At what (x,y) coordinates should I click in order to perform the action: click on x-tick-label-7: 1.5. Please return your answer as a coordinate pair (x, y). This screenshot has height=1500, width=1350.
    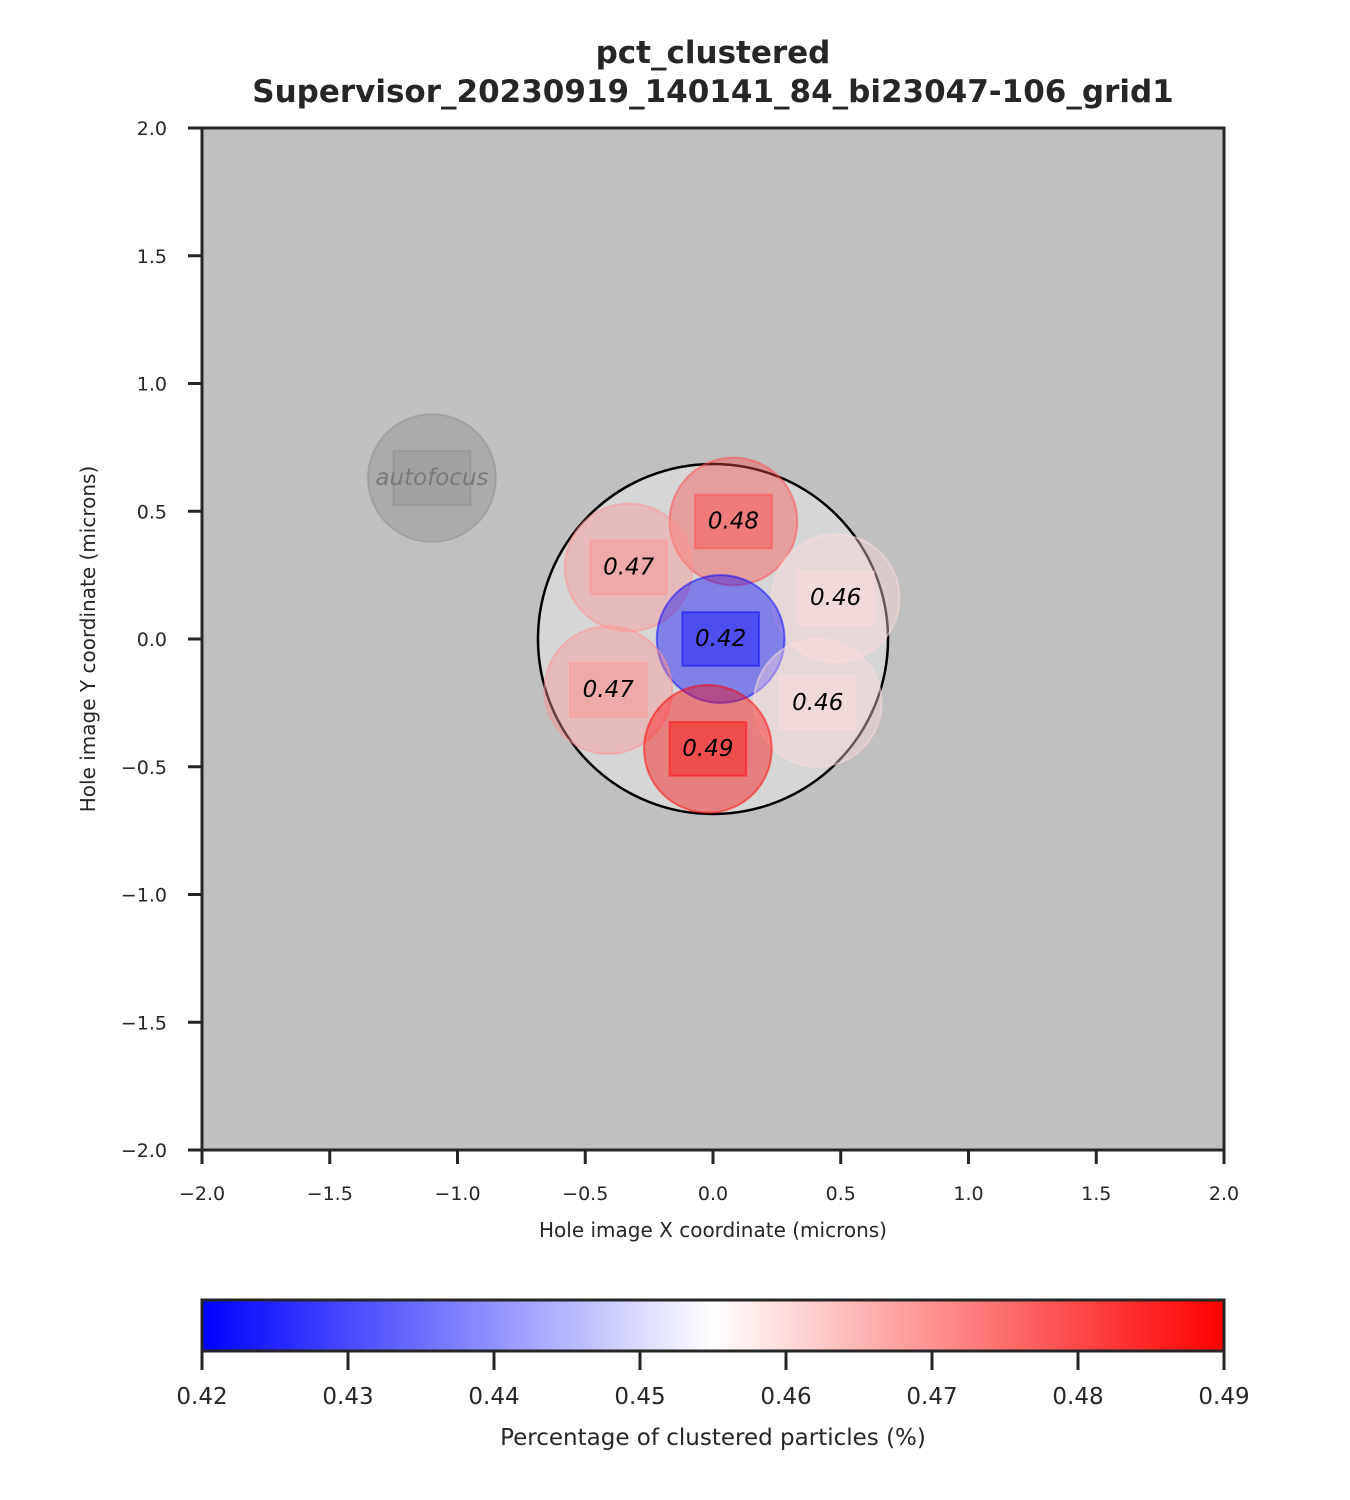
    Looking at the image, I should click on (1096, 1194).